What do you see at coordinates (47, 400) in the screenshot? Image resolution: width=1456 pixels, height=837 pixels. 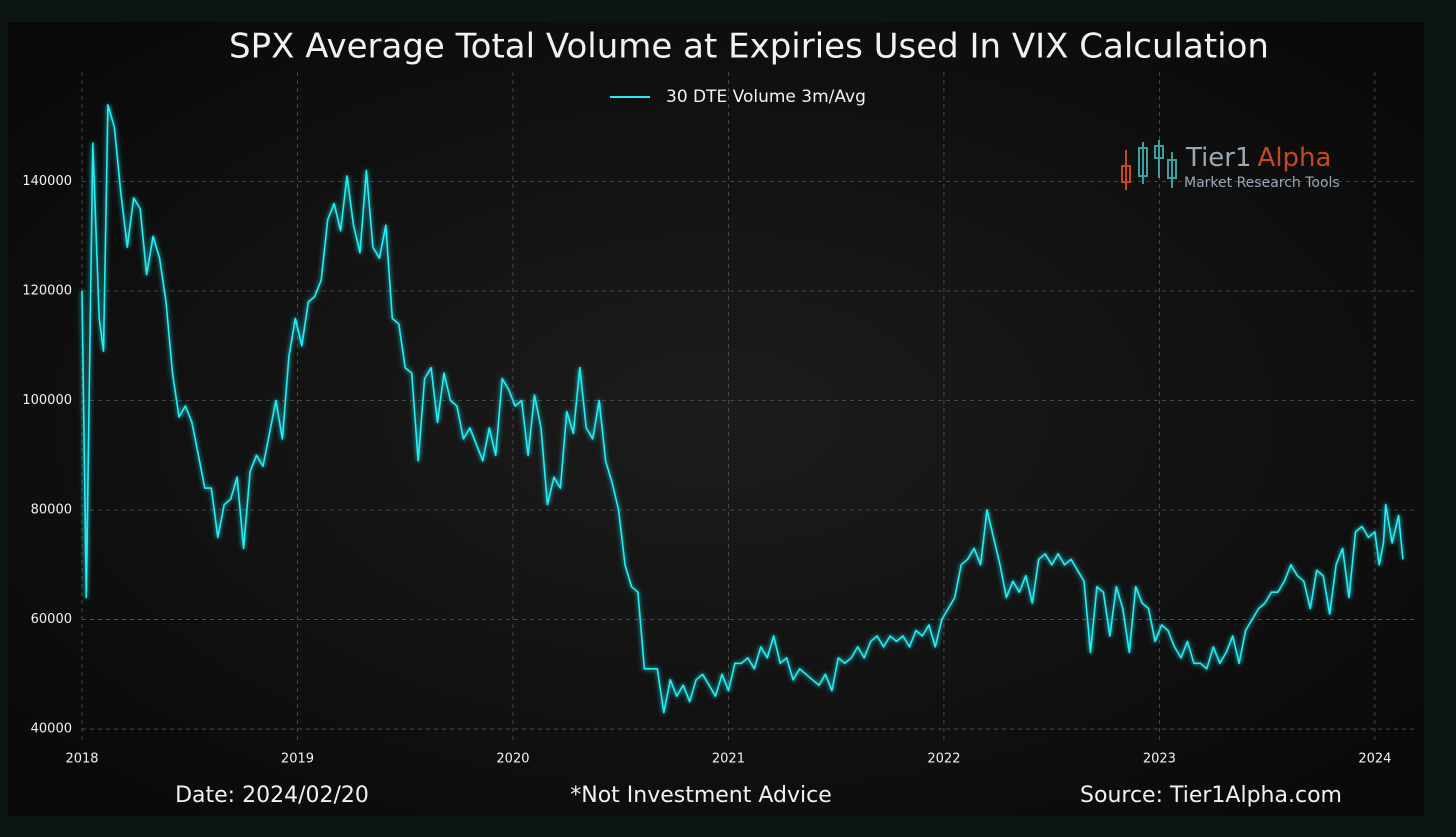 I see `y-tick-label: 100000` at bounding box center [47, 400].